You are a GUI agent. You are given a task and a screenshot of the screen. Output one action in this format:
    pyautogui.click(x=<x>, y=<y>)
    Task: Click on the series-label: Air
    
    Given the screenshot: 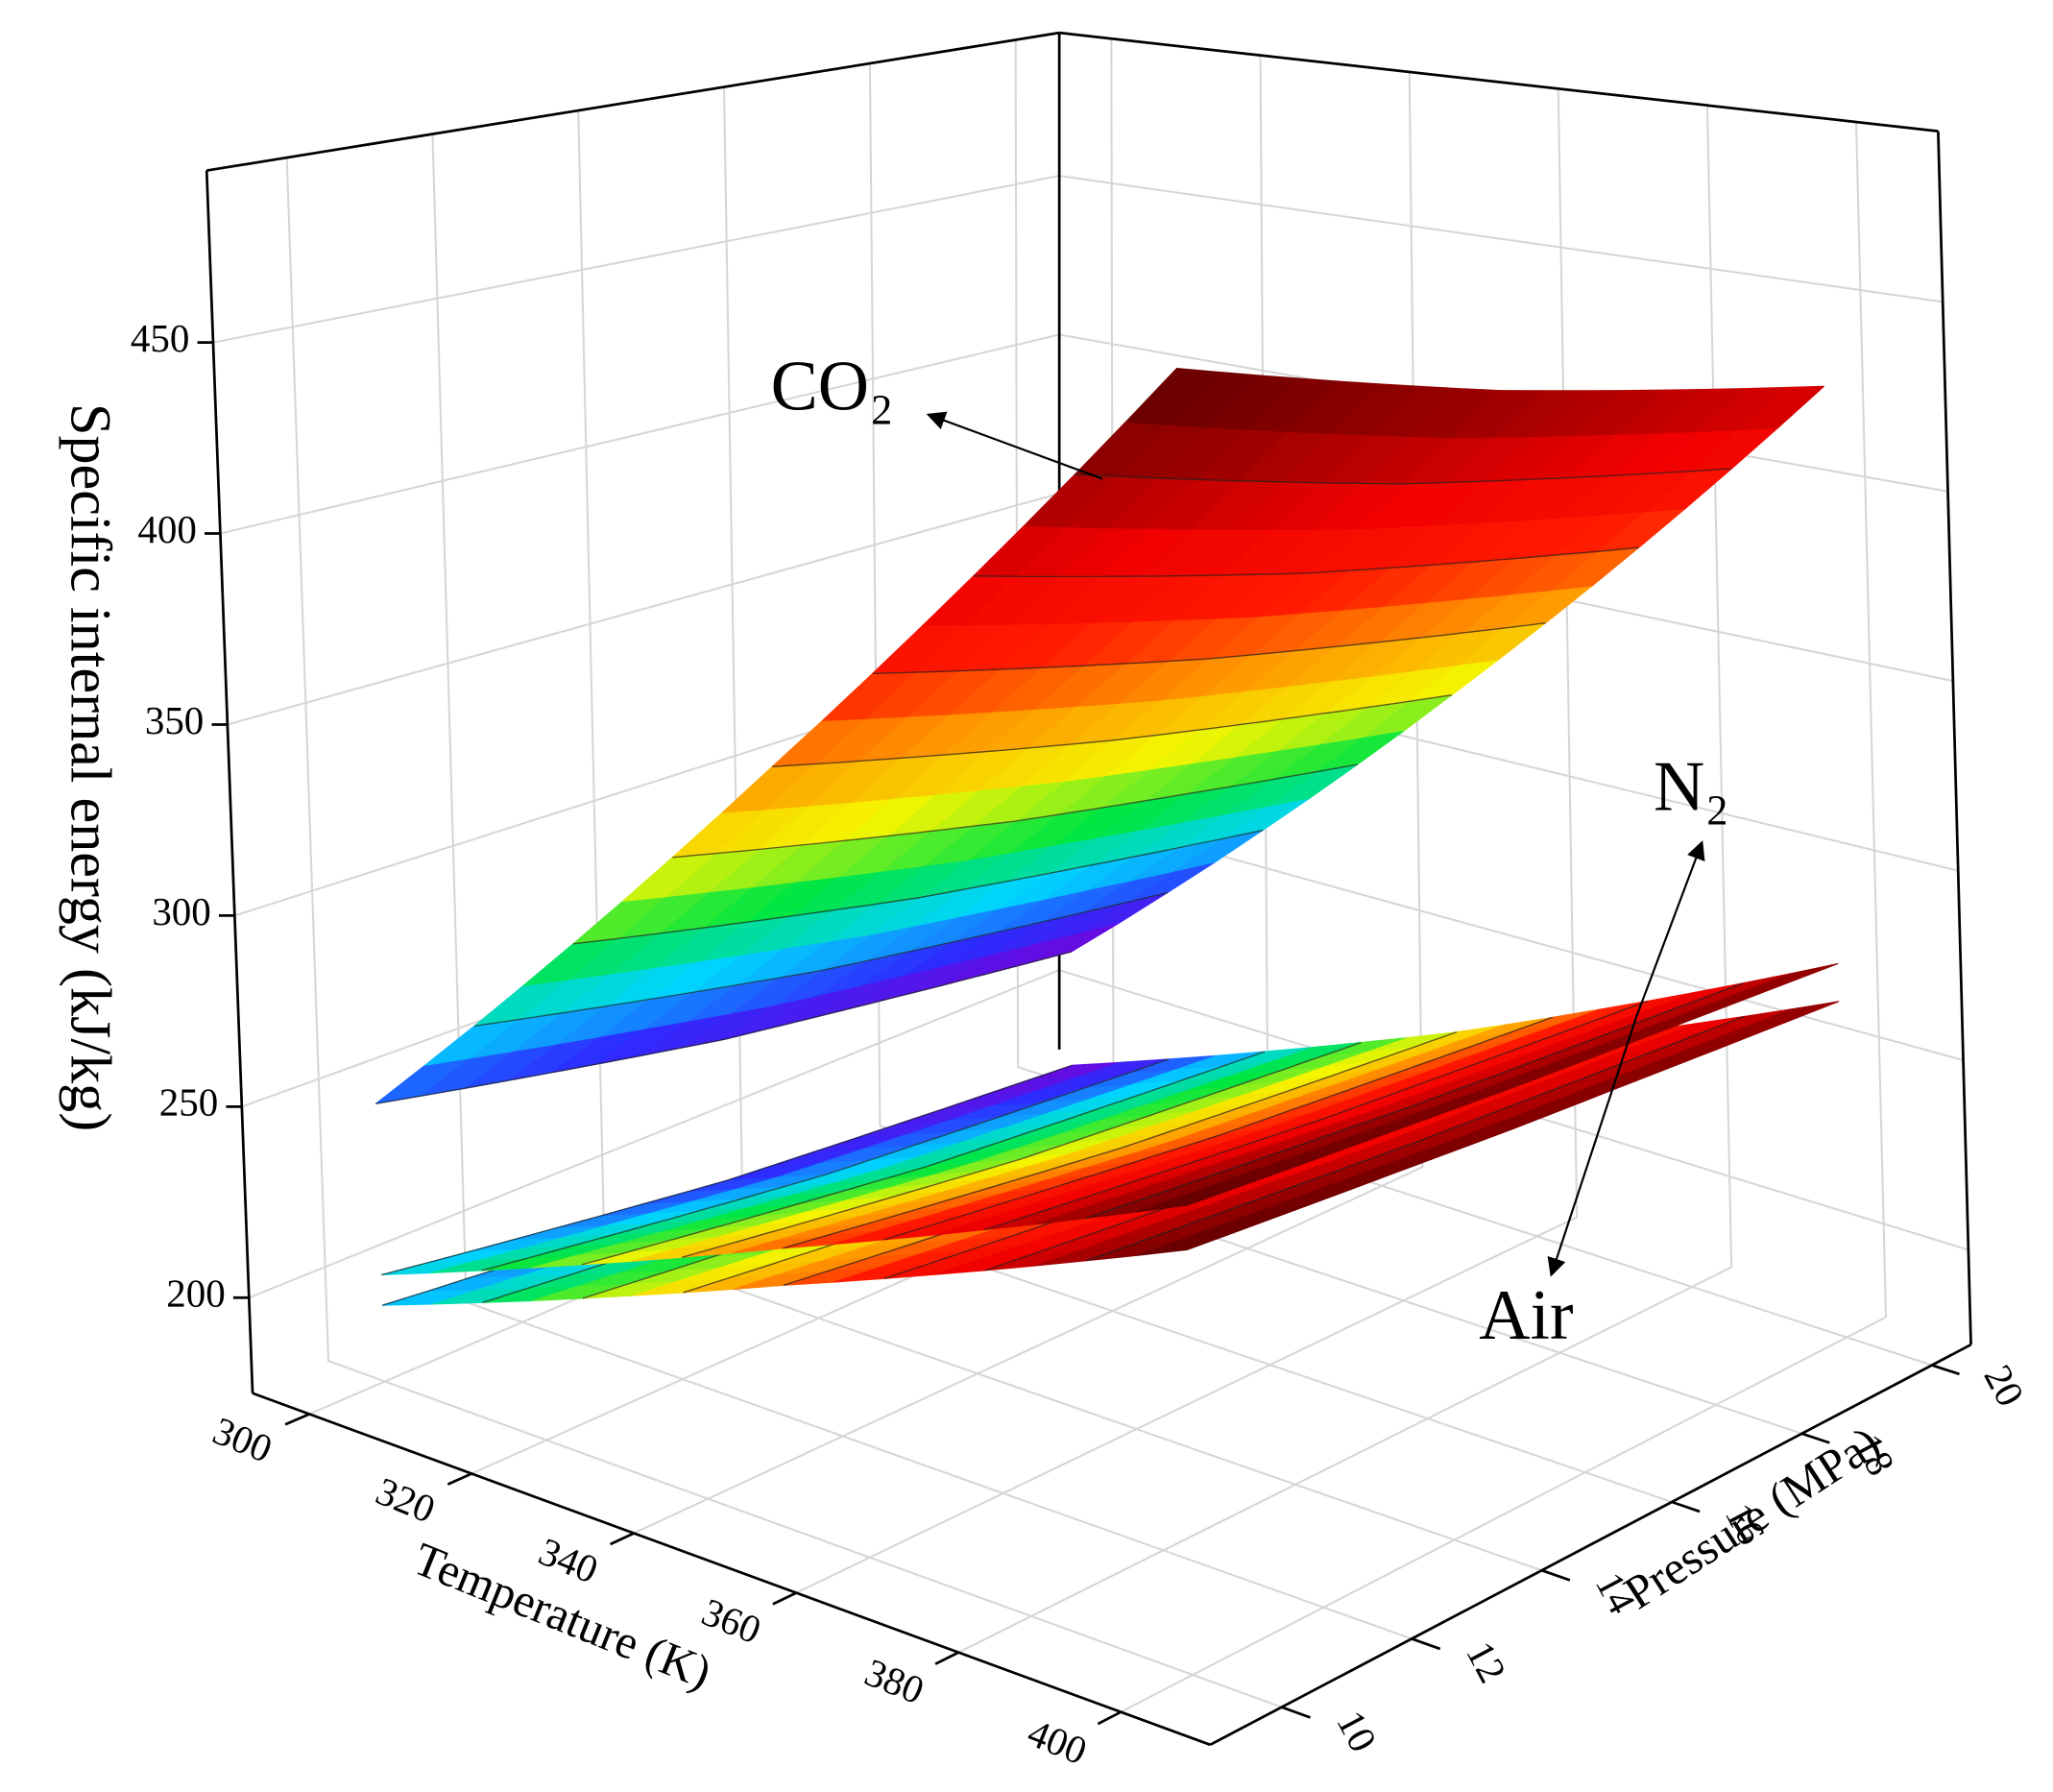 What is the action you would take?
    pyautogui.click(x=1526, y=1314)
    